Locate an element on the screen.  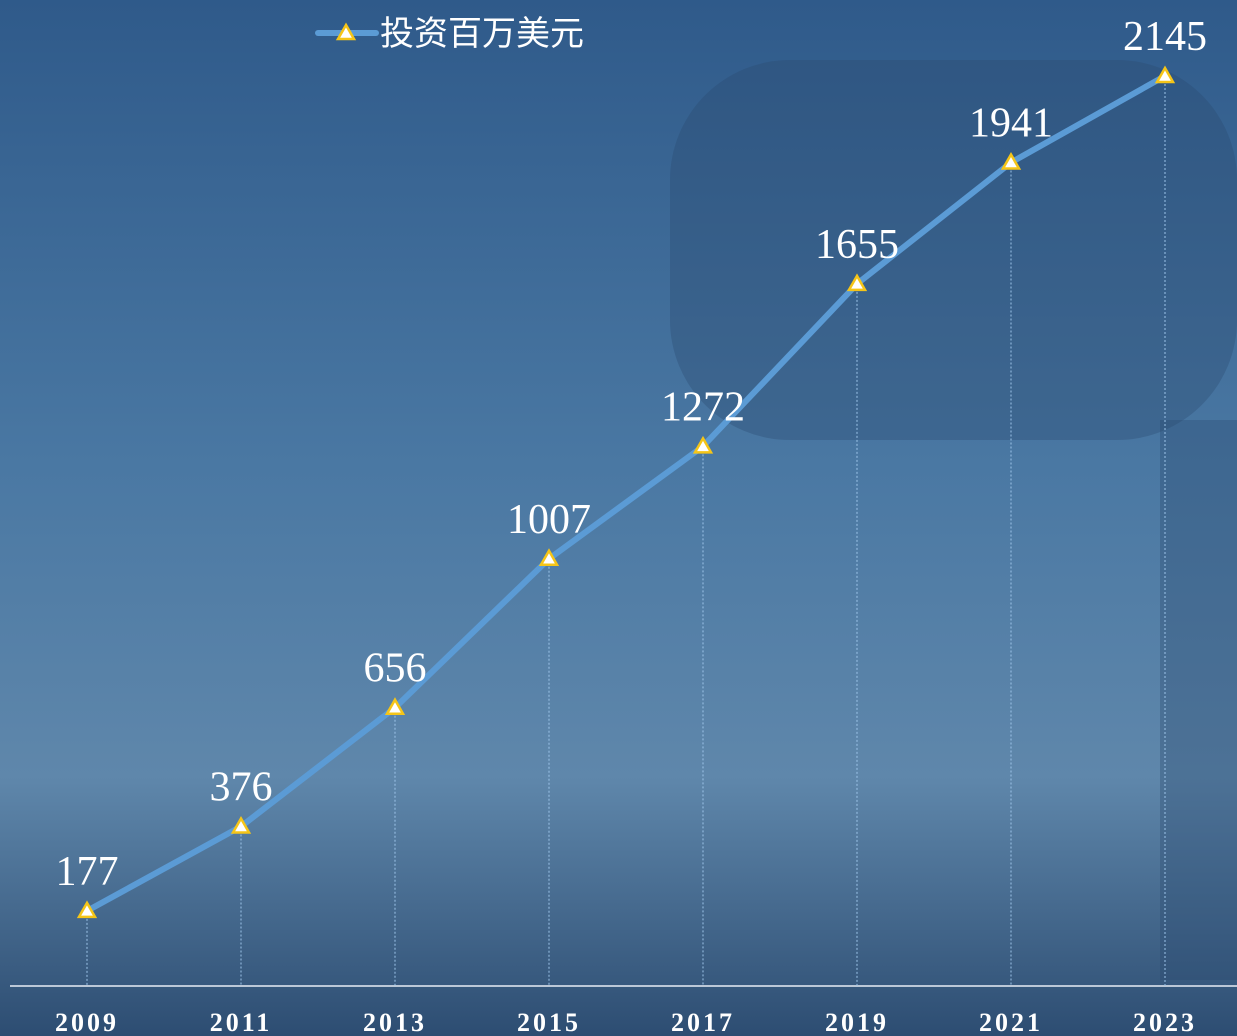
data-label: 1272 is located at coordinates (703, 407).